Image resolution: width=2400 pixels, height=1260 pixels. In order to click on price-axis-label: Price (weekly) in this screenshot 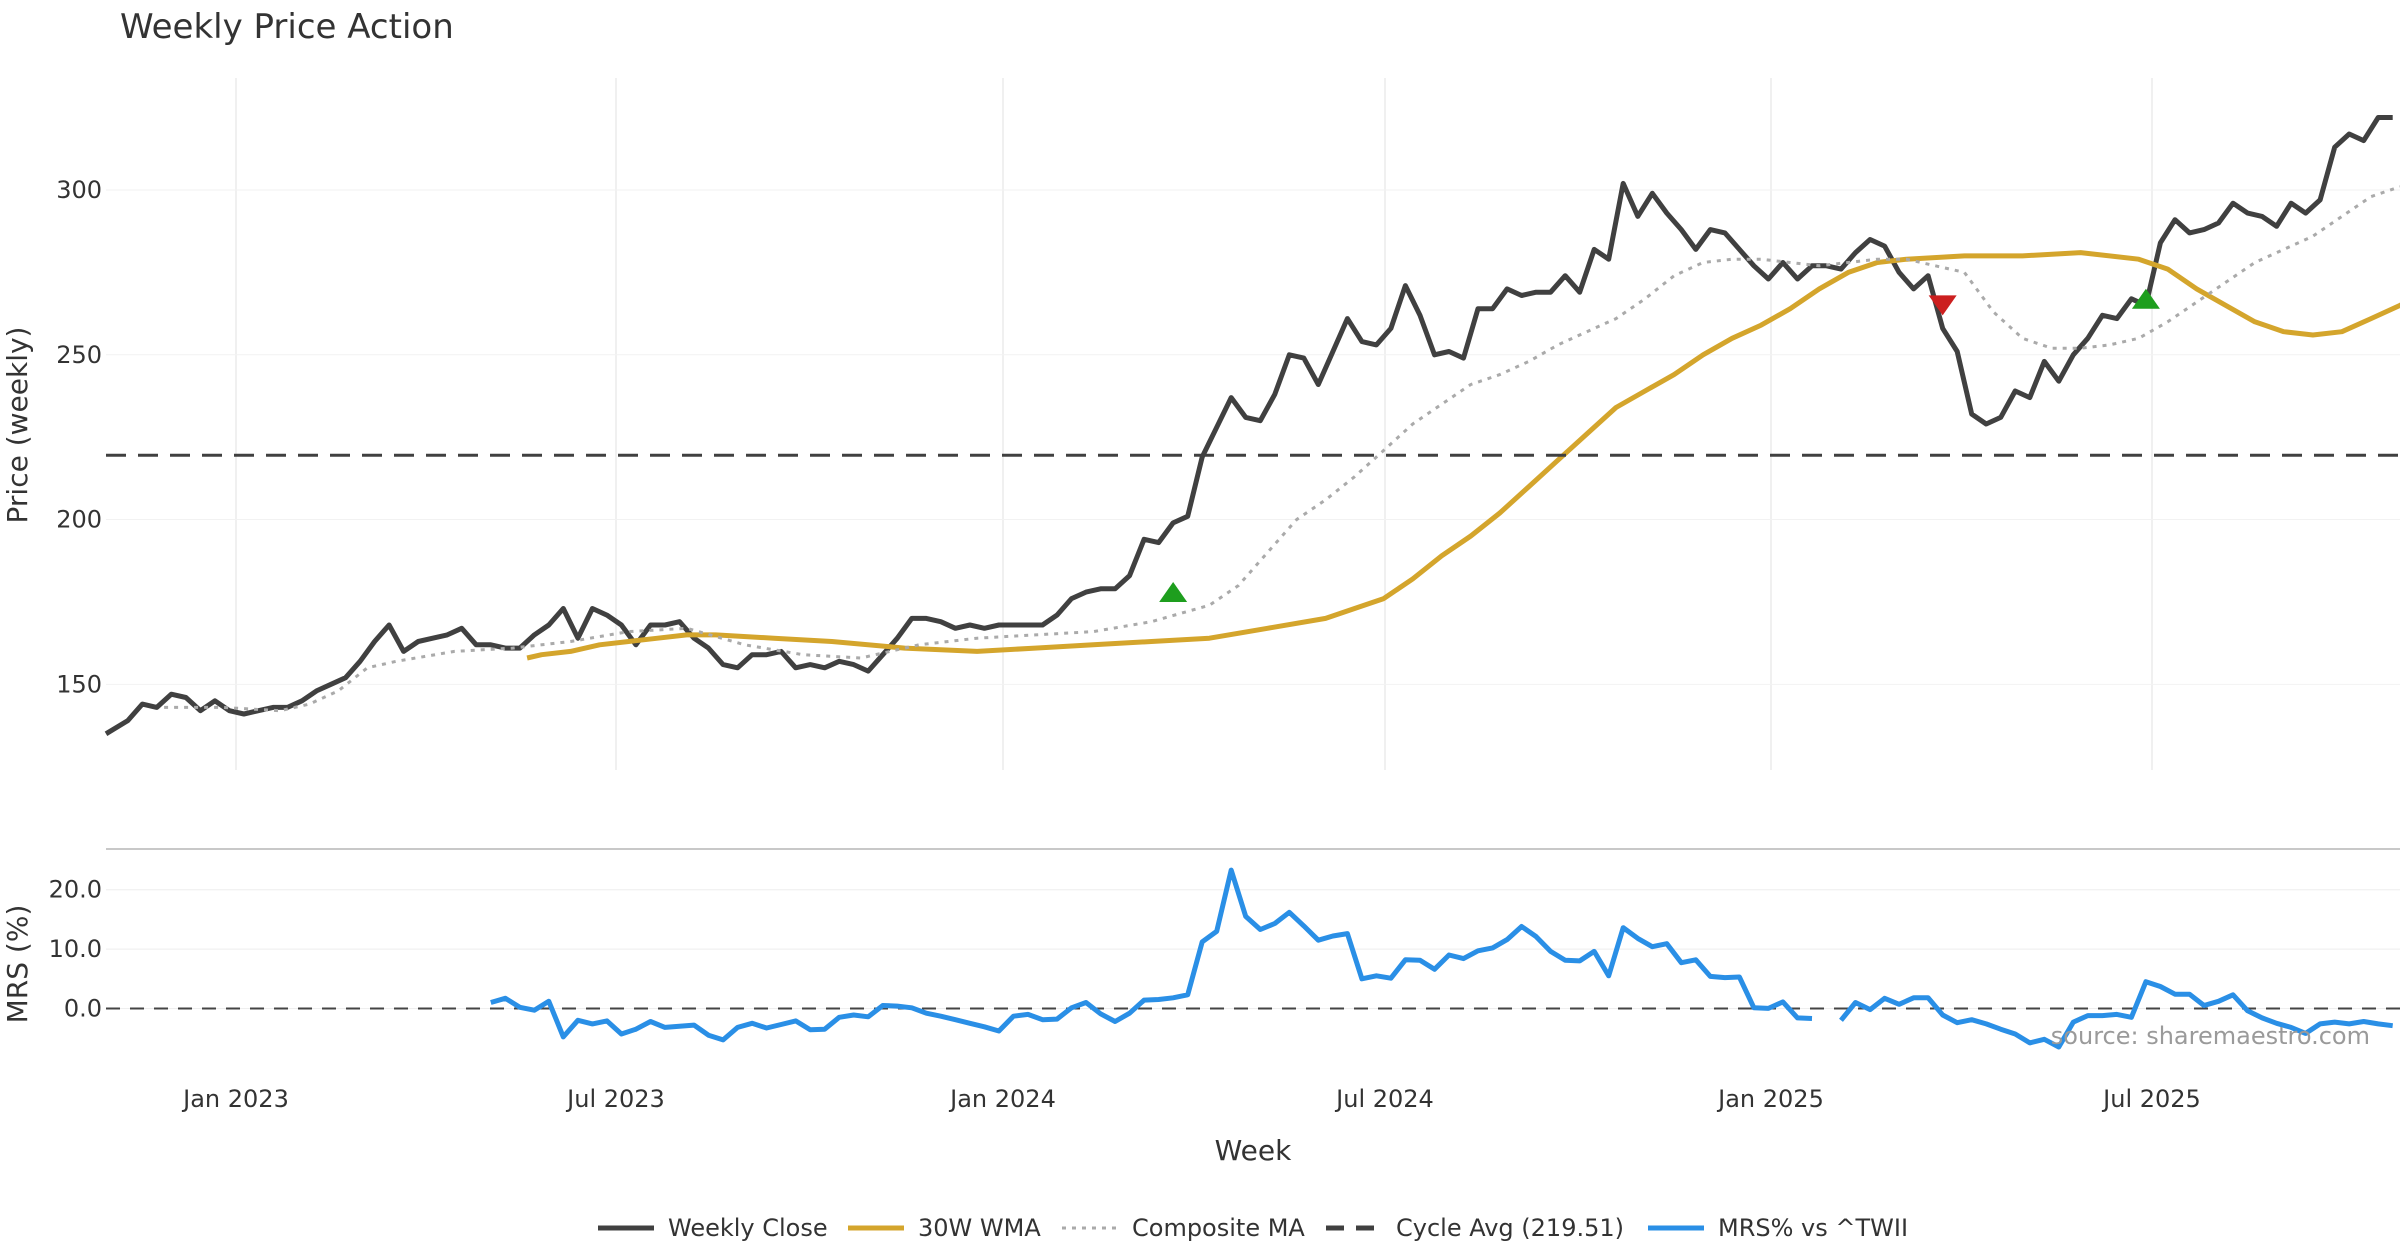, I will do `click(17, 425)`.